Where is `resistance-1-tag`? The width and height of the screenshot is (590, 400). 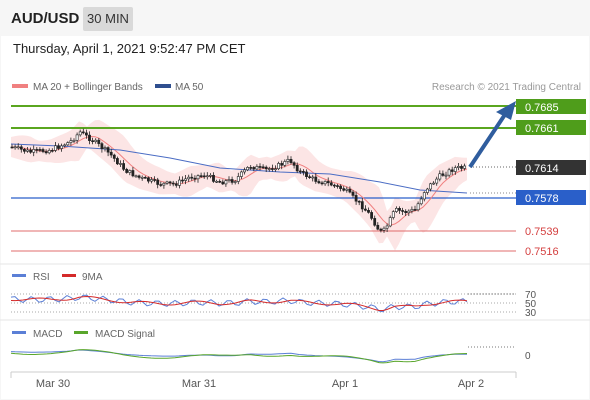 resistance-1-tag is located at coordinates (551, 127).